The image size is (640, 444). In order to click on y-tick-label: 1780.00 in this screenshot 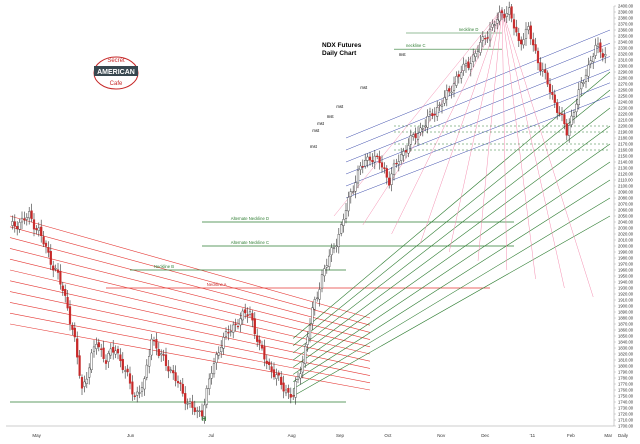, I will do `click(626, 378)`.